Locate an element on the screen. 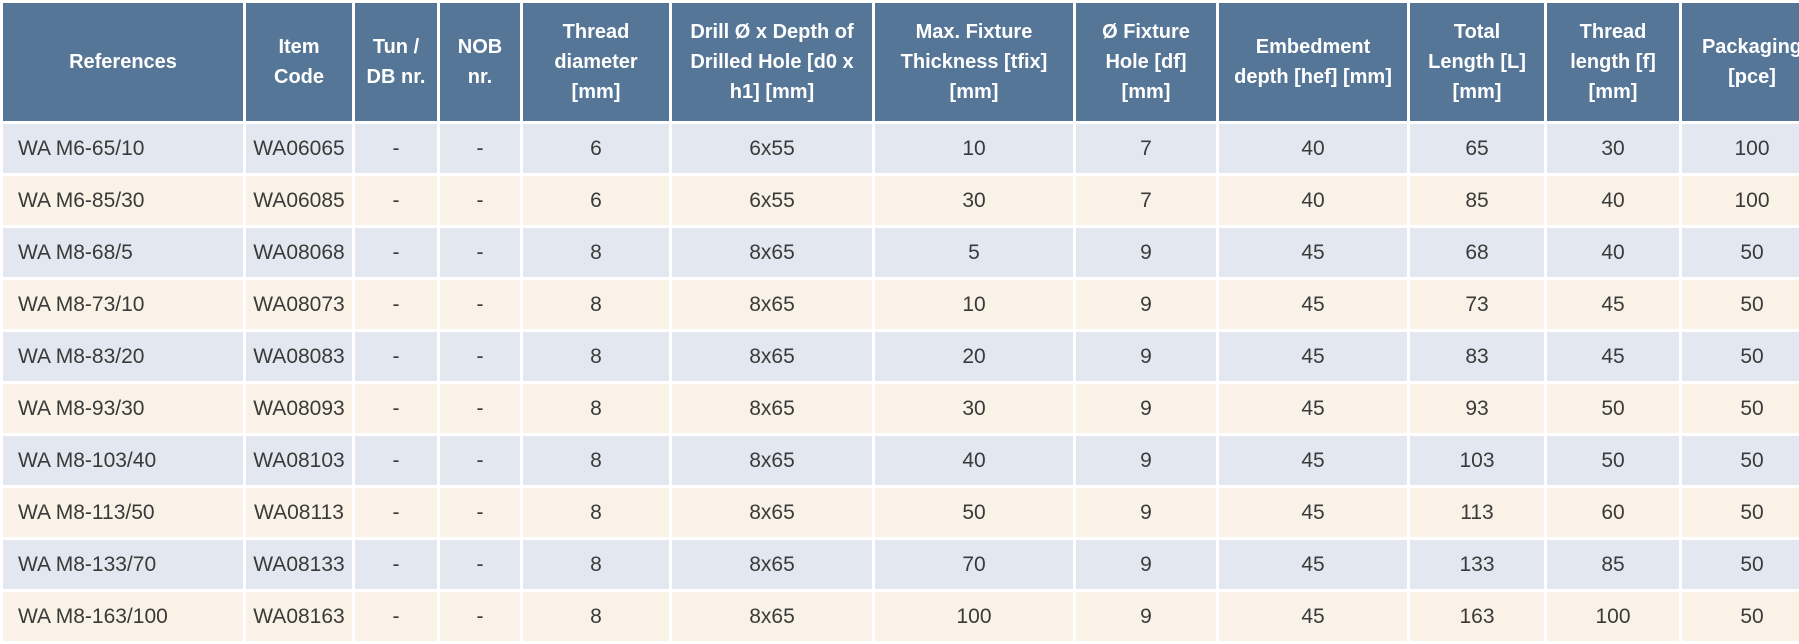 This screenshot has width=1799, height=644. cell-item-code: WA08073 is located at coordinates (299, 304).